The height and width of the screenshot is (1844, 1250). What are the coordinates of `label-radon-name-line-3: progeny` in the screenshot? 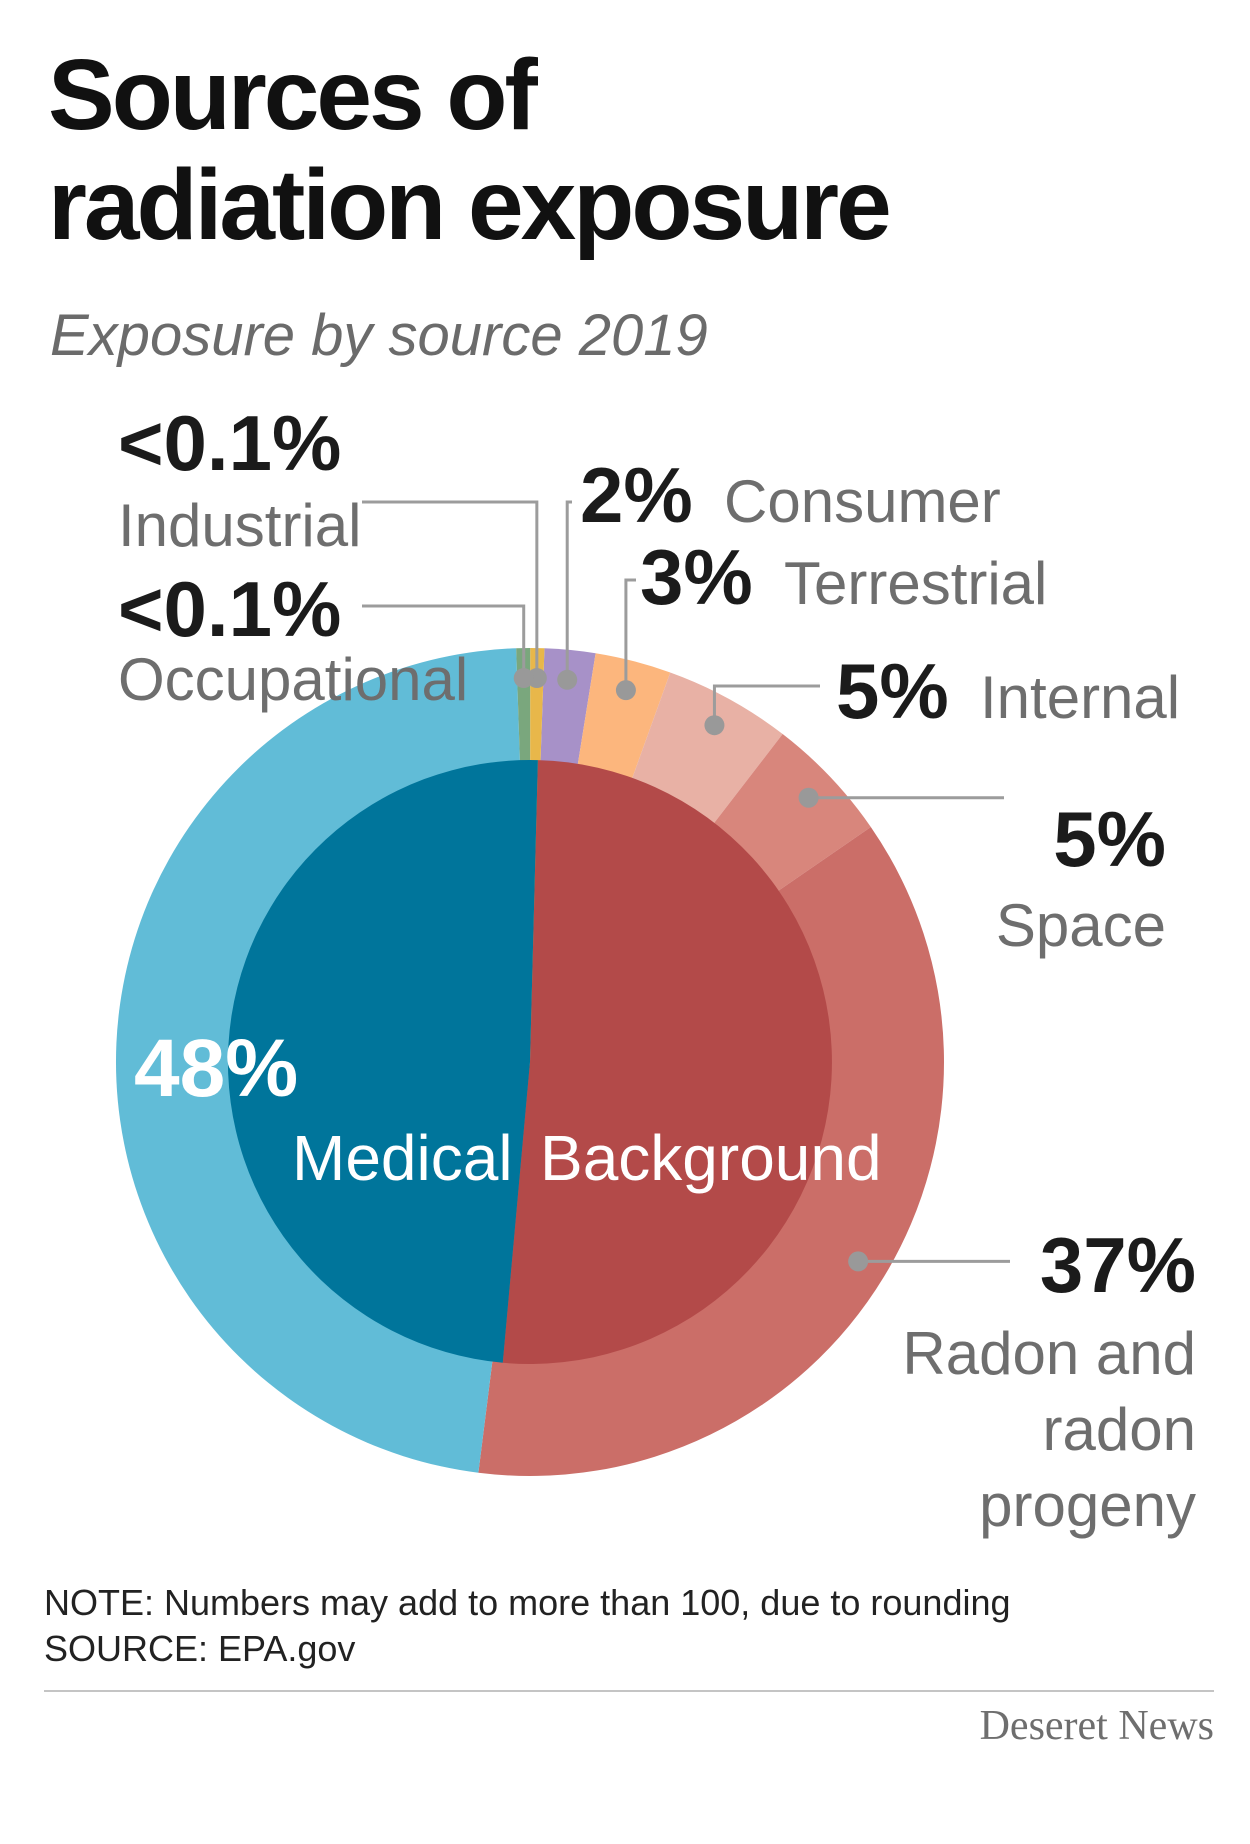 It's located at (1087, 1505).